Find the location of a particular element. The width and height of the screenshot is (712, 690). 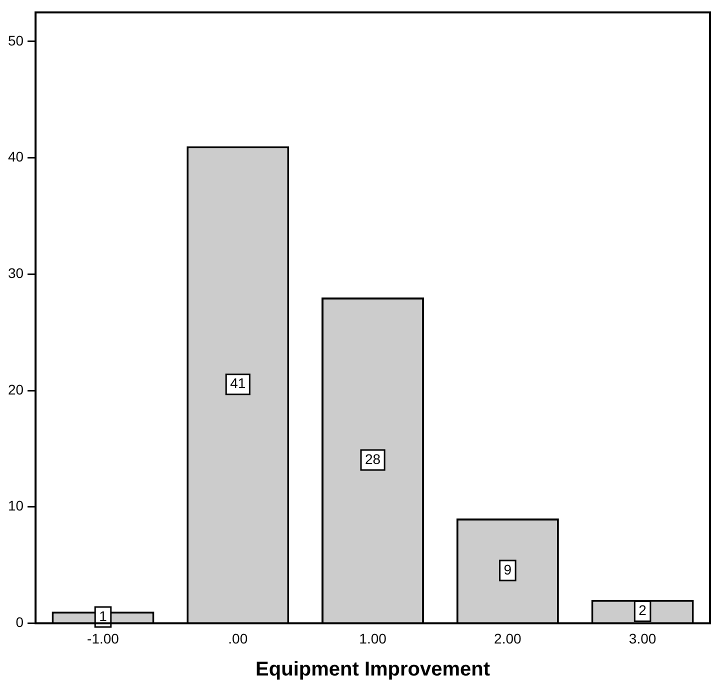

x-tick-label: 2.00 is located at coordinates (508, 638).